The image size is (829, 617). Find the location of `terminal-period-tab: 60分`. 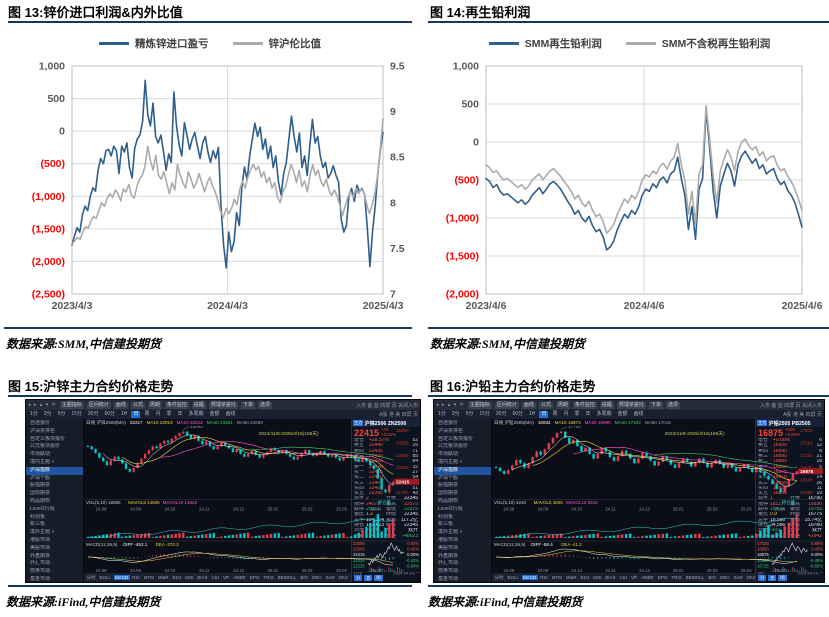

terminal-period-tab: 60分 is located at coordinates (110, 414).